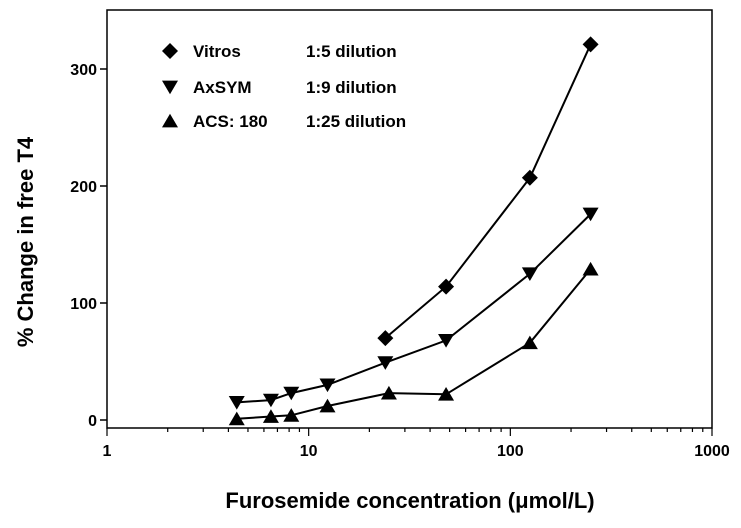  What do you see at coordinates (712, 451) in the screenshot?
I see `x-tick-label: 1000` at bounding box center [712, 451].